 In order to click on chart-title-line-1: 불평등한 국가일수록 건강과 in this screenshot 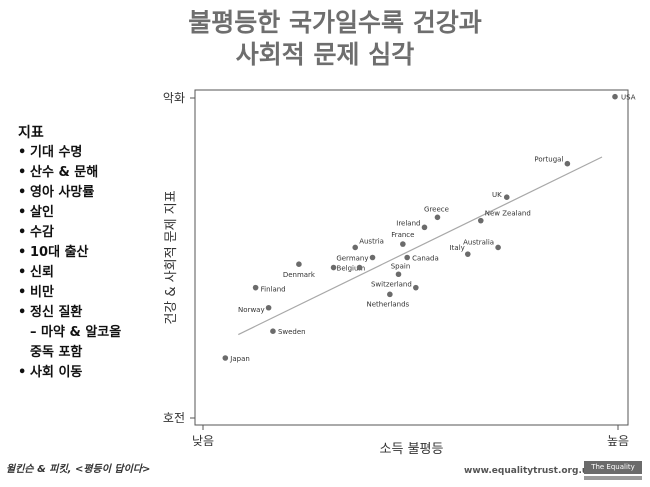, I will do `click(335, 22)`.